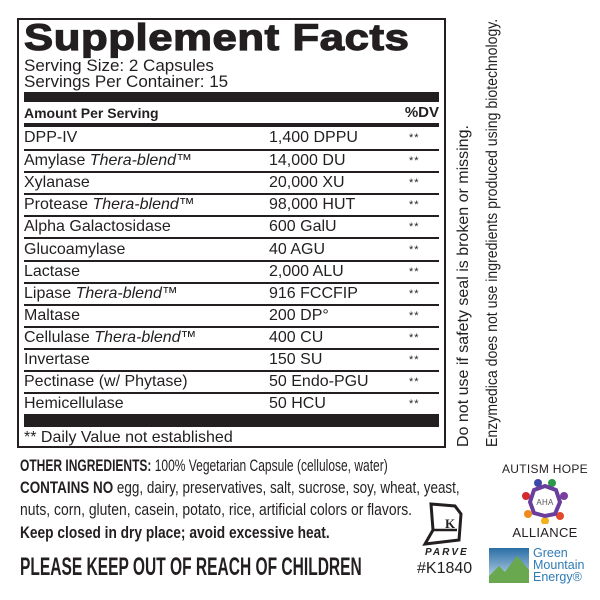 This screenshot has width=600, height=600. I want to click on table-row: DPP-IV 1,400 DPPU **, so click(231, 138).